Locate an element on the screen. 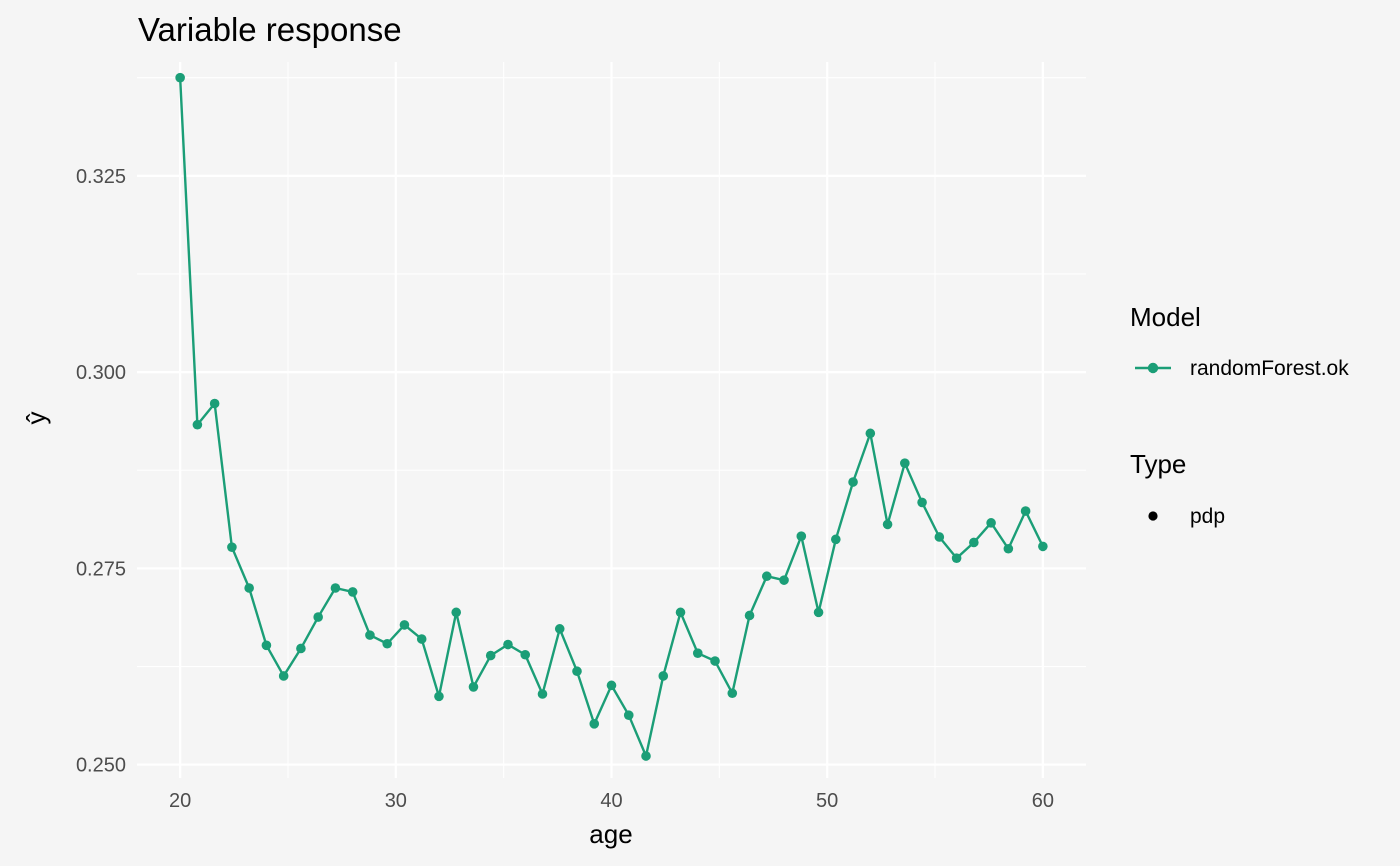  legend-type-label: pdp is located at coordinates (1207, 516).